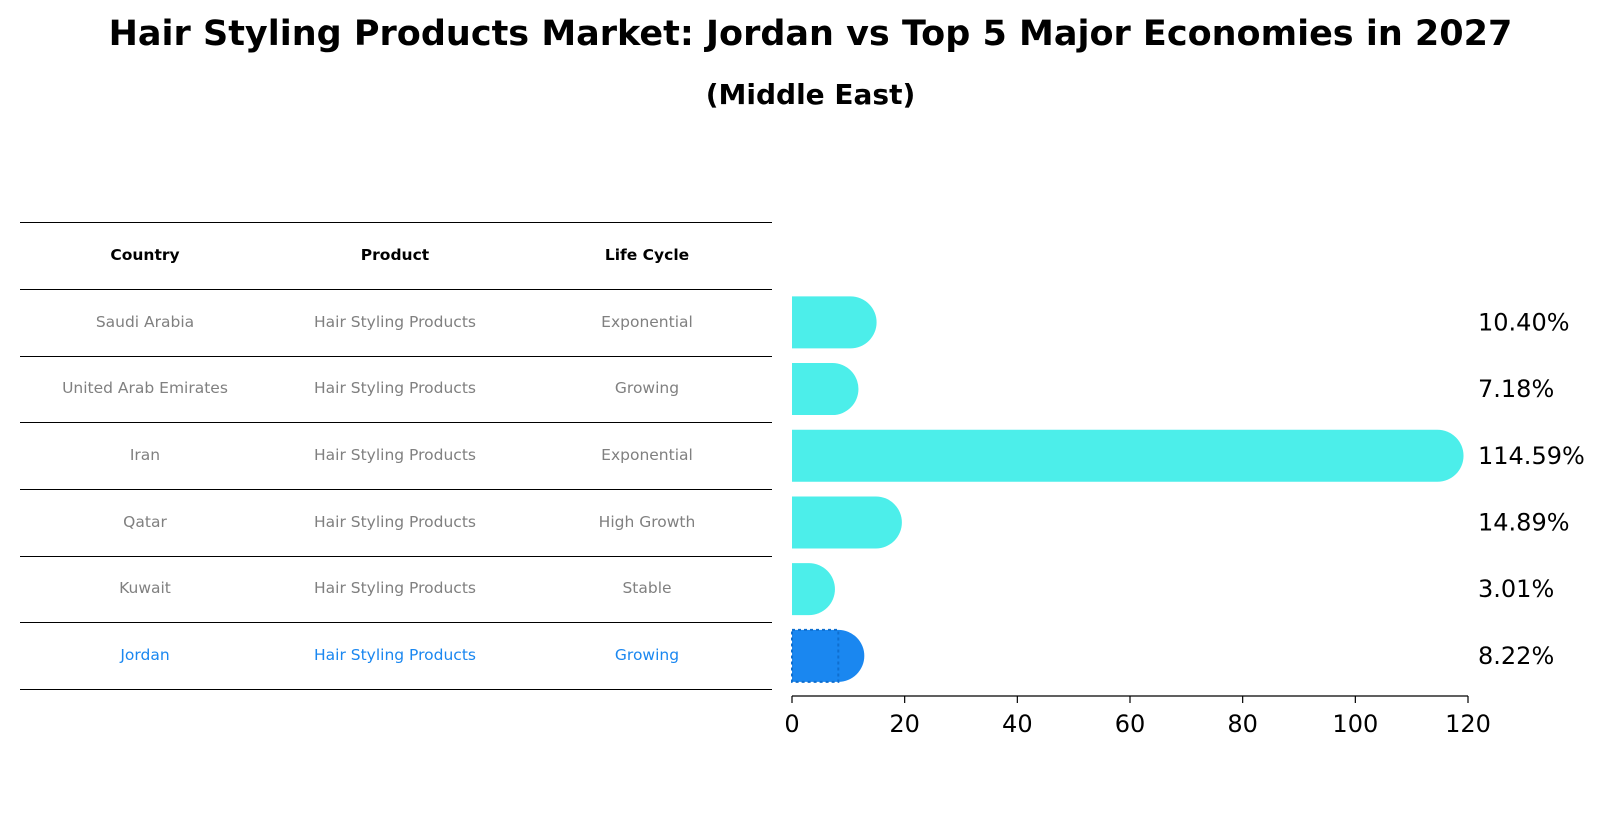  Describe the element at coordinates (810, 94) in the screenshot. I see `chart-subtitle: (Middle East)` at that location.